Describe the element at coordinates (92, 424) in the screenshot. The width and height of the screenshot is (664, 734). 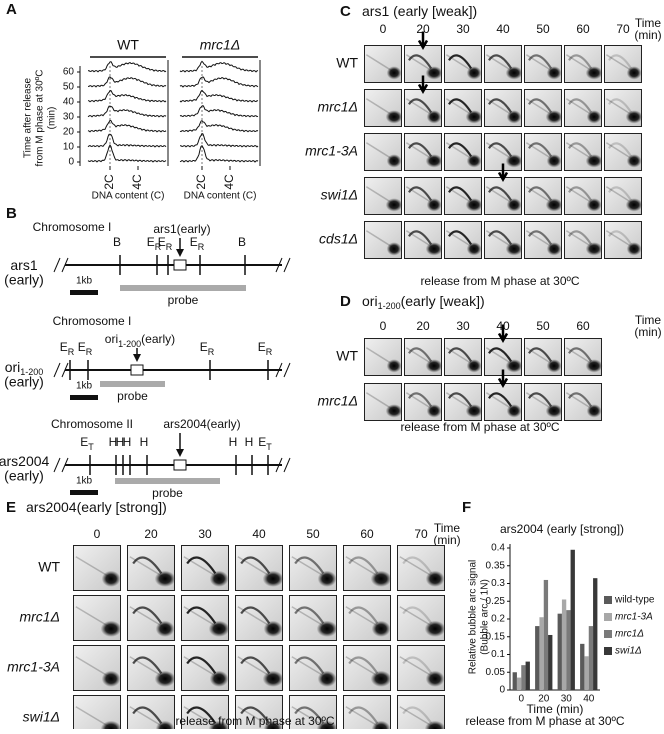
I see `chromosome-label: Chromosome II` at that location.